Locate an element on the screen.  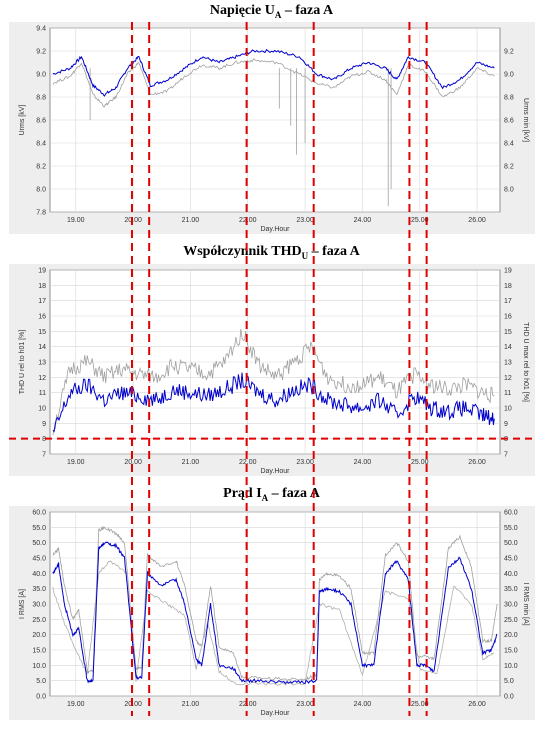
y-tick-label: 18 is located at coordinates (42, 286).